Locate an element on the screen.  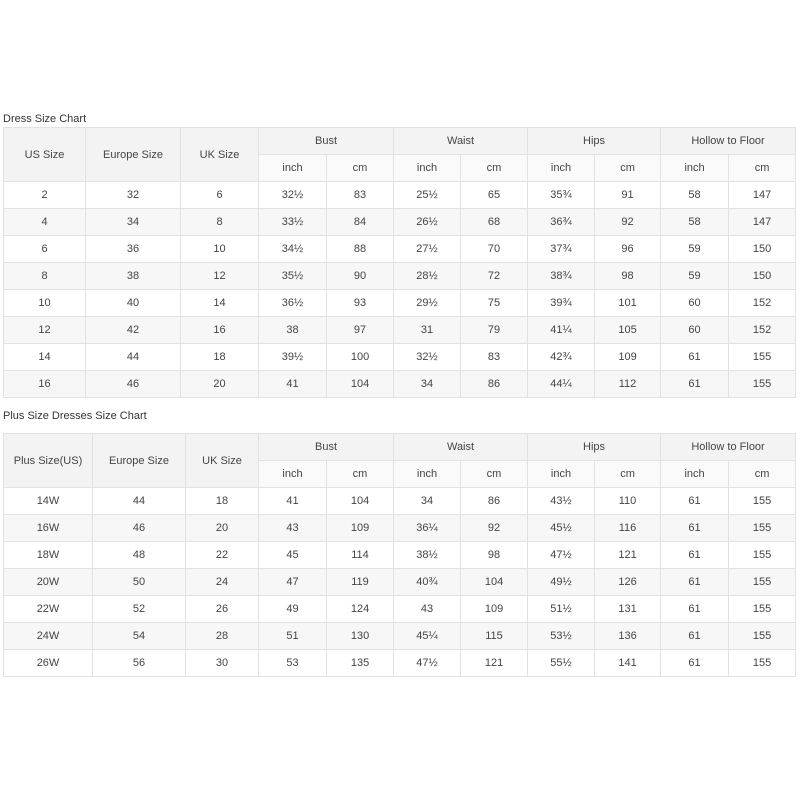
column-header: Plus Size(US) is located at coordinates (48, 460).